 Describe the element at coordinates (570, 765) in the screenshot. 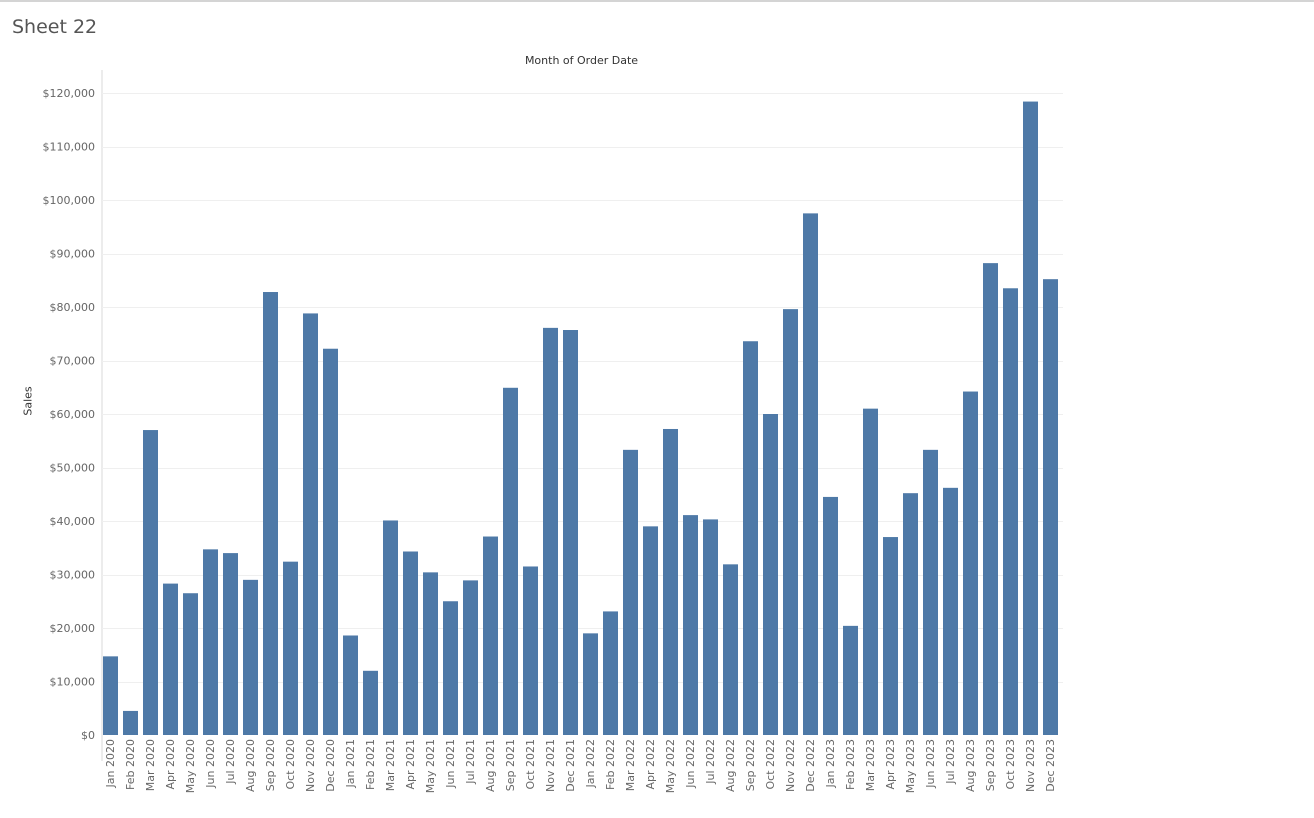

I see `x-tick-label: Dec 2021` at that location.